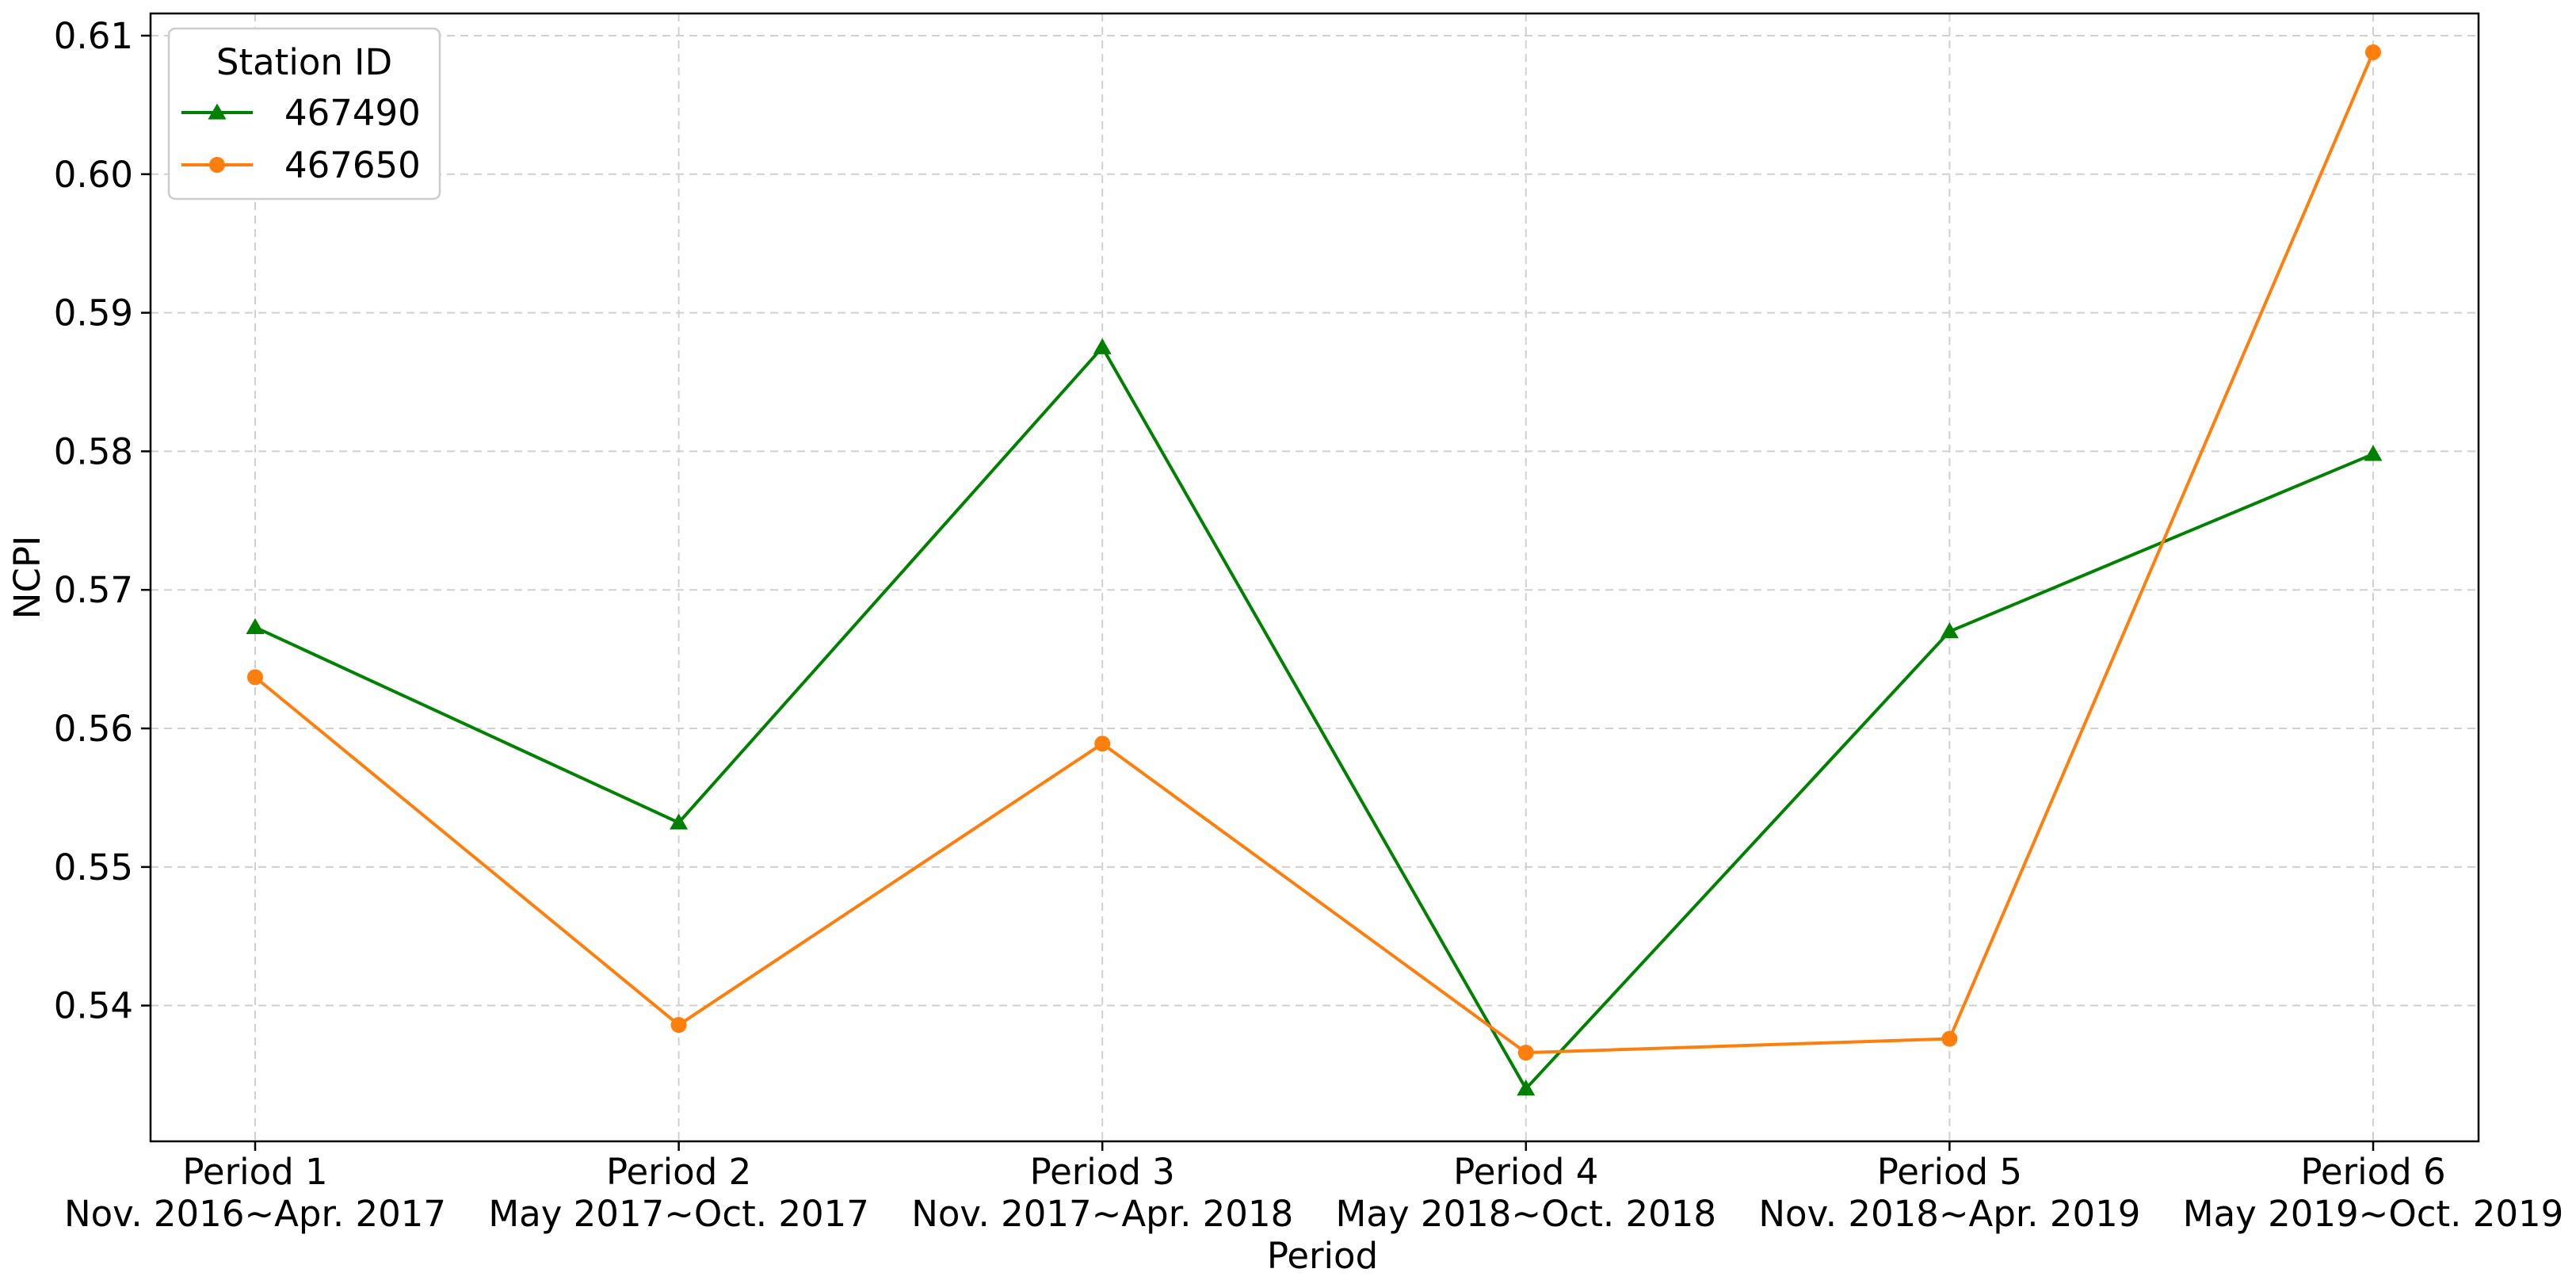 This screenshot has width=2576, height=1284. Describe the element at coordinates (352, 165) in the screenshot. I see `legend-label: 467650` at that location.